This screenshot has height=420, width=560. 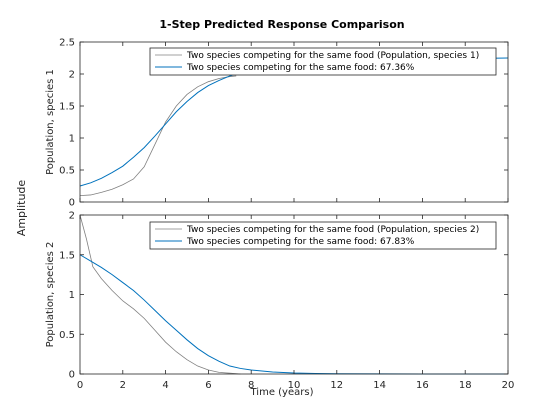 I want to click on figure-title: 1-Step Predicted Response Comparison, so click(x=281, y=24).